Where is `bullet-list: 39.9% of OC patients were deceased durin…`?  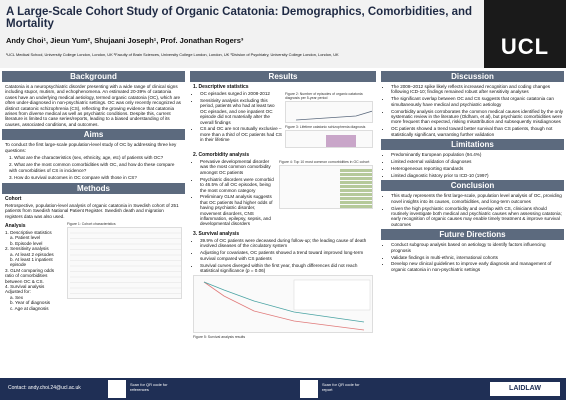
bullet-list: 39.9% of OC patients were deceased durin… is located at coordinates (283, 255).